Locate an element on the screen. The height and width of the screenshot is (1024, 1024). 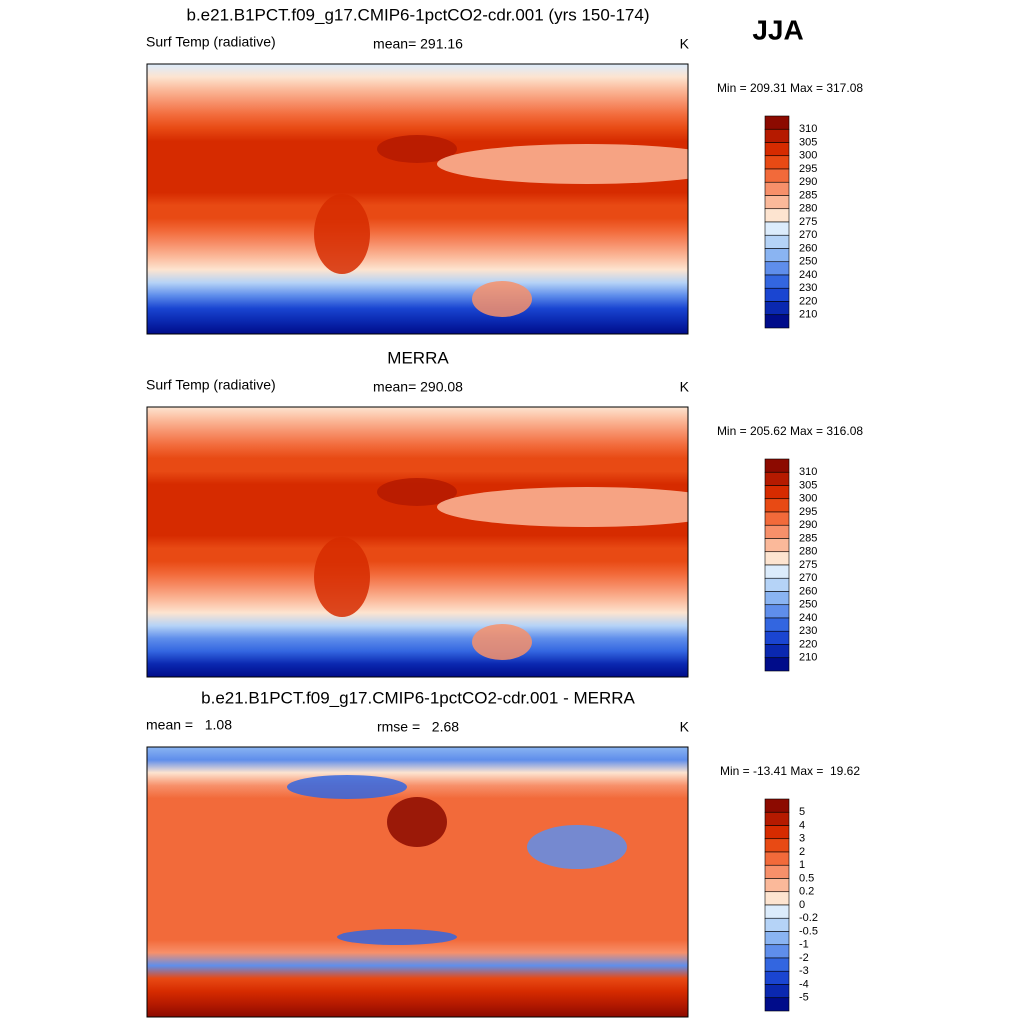
panel-left-label: mean = 1.08 is located at coordinates (189, 725).